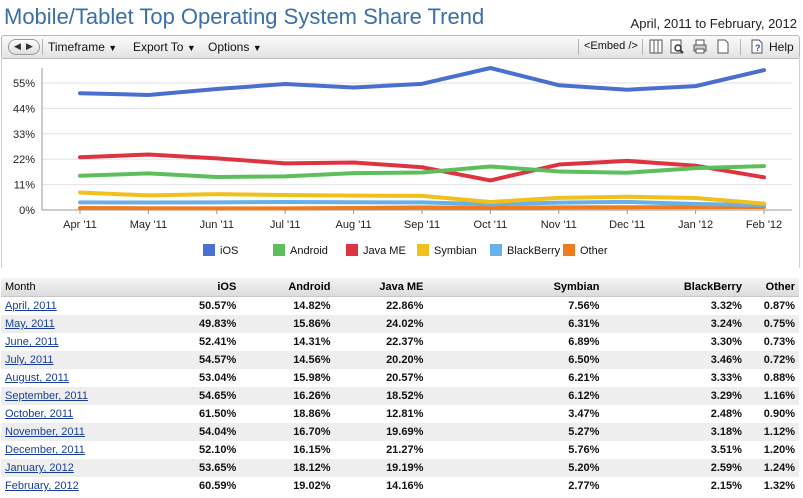 The width and height of the screenshot is (803, 498). I want to click on month-cell: February, 2012, so click(67, 486).